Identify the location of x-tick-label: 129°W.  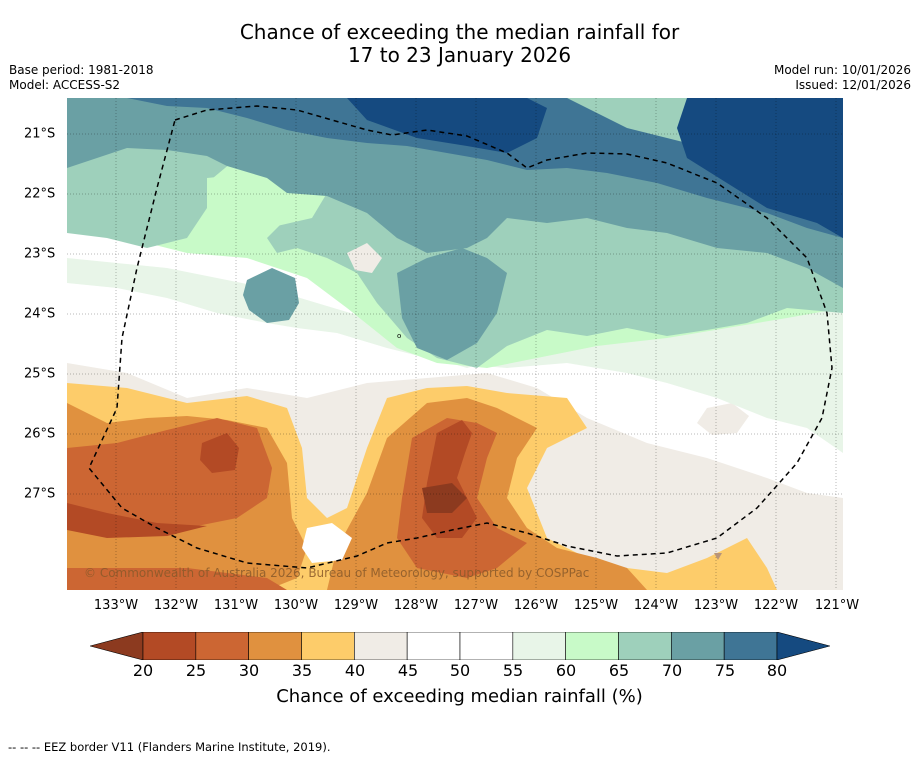
(356, 605).